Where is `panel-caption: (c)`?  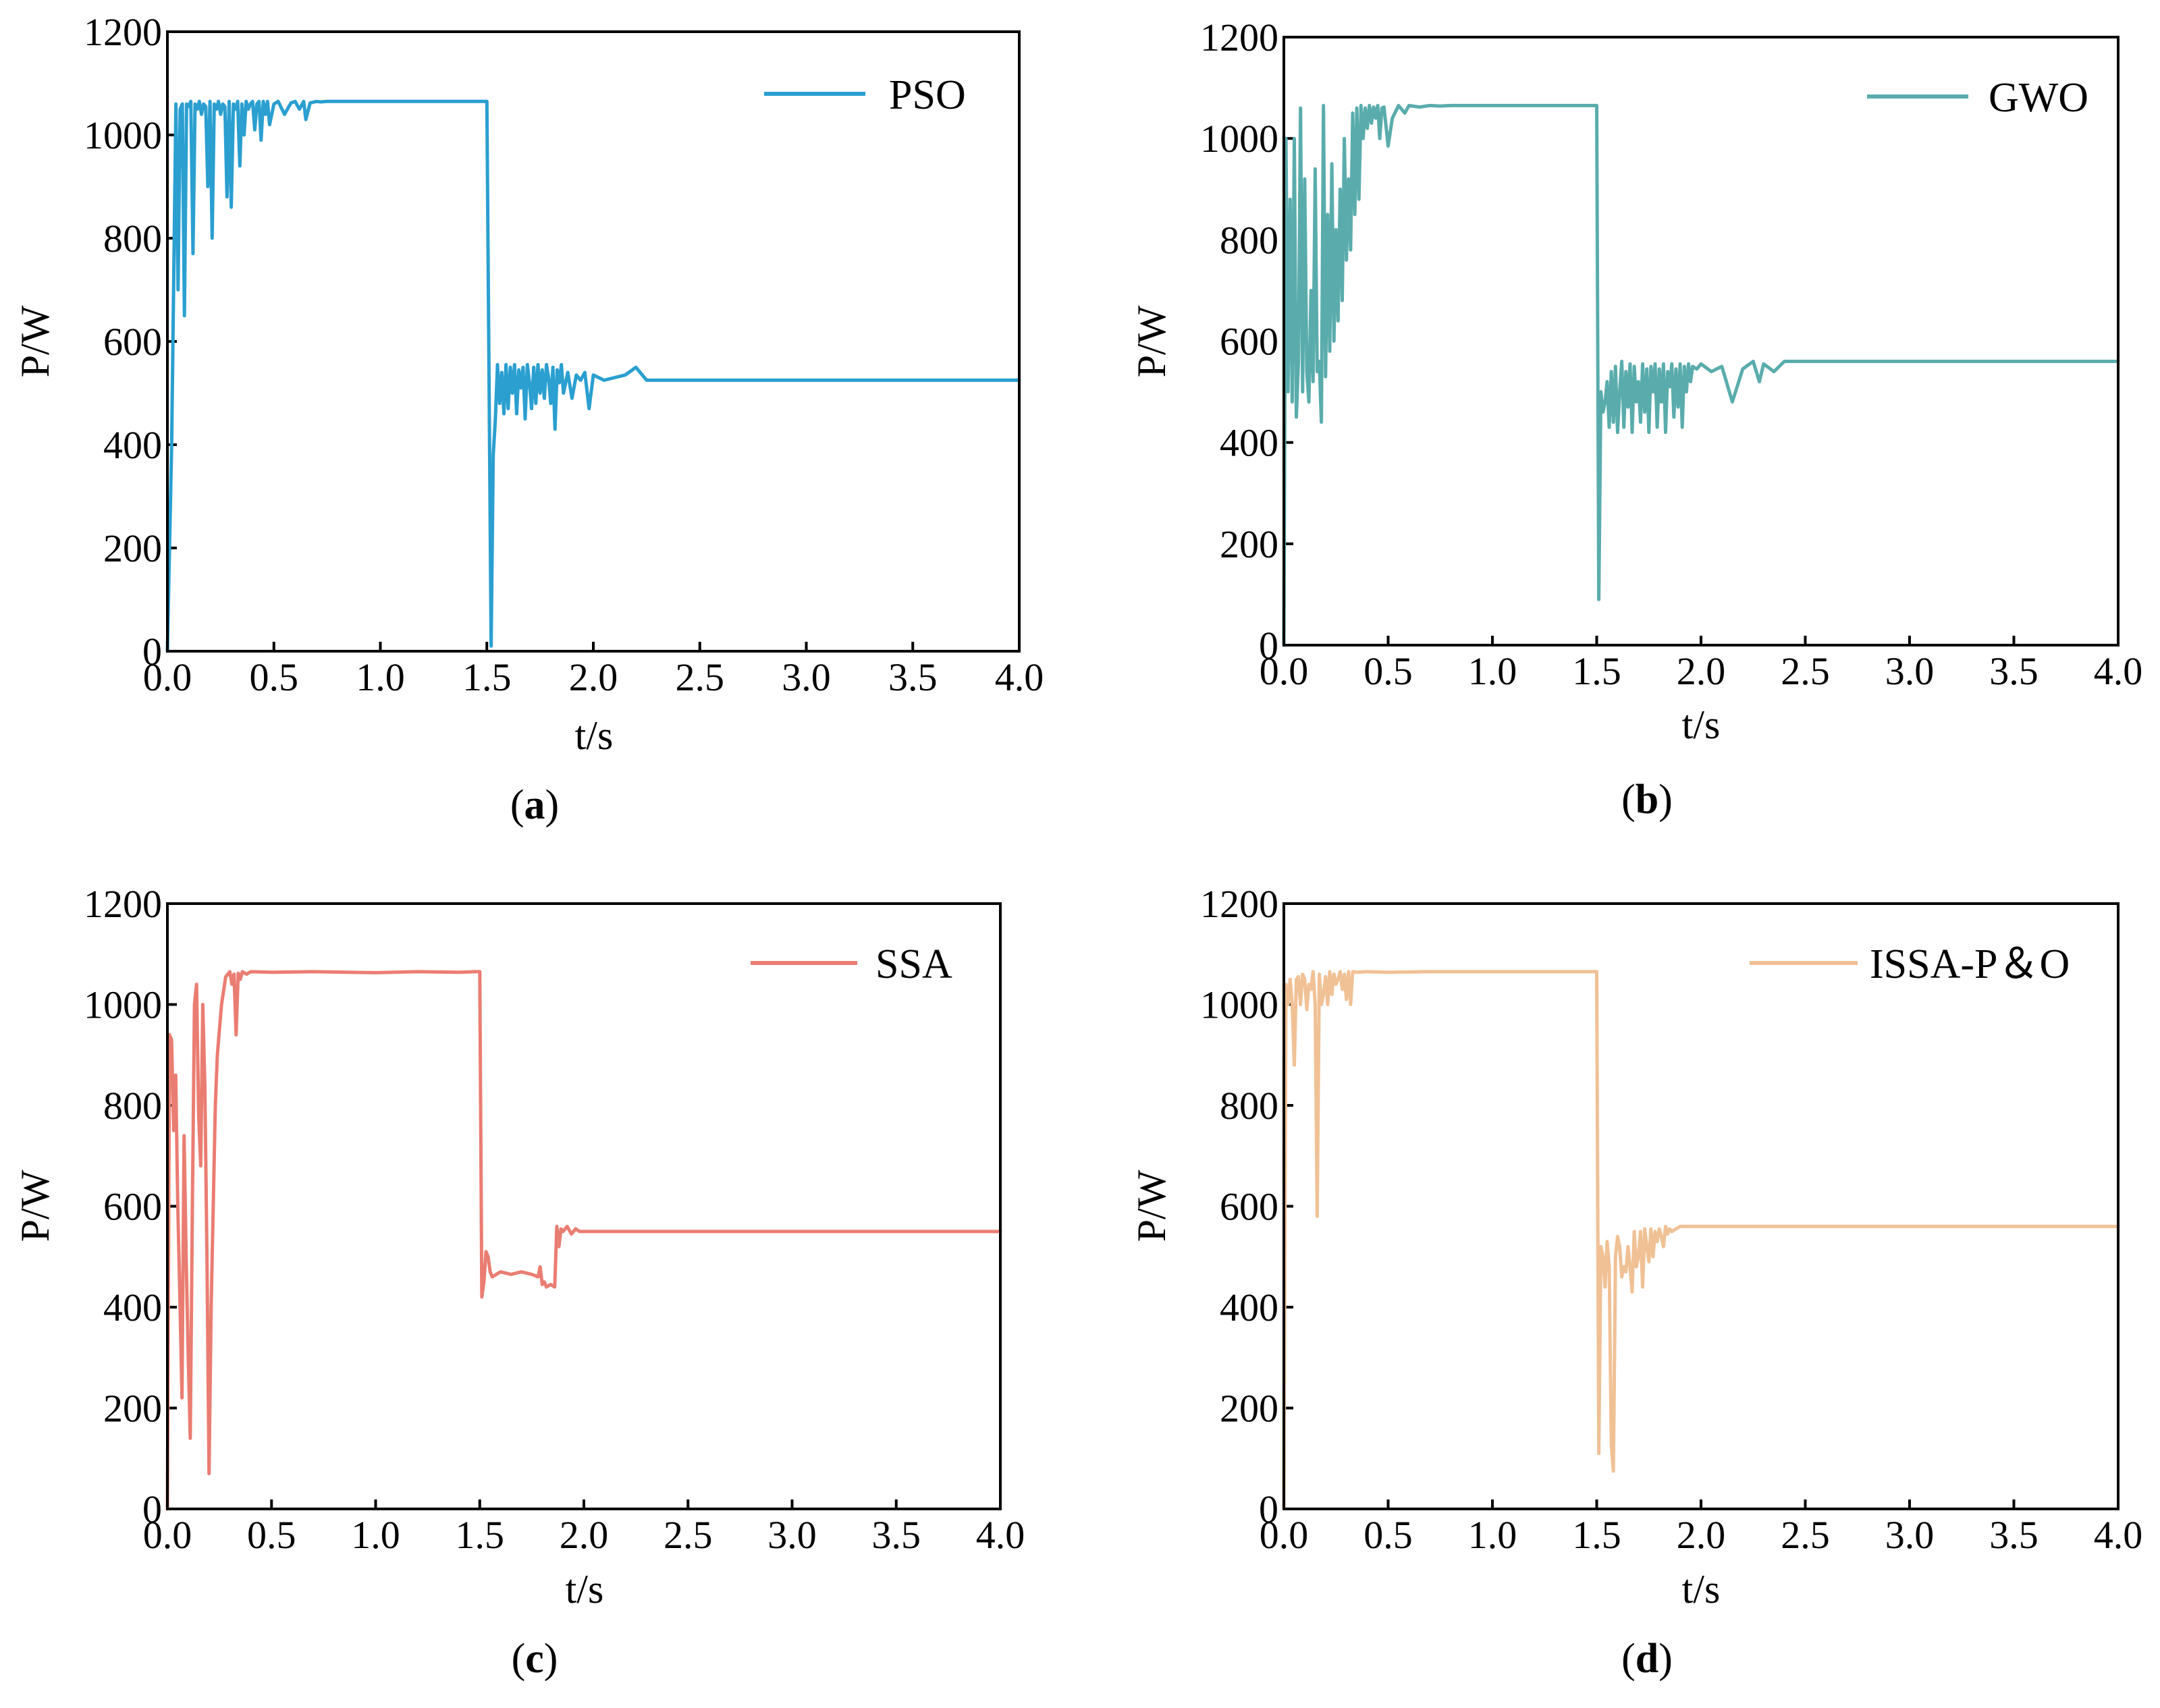
panel-caption: (c) is located at coordinates (535, 1659).